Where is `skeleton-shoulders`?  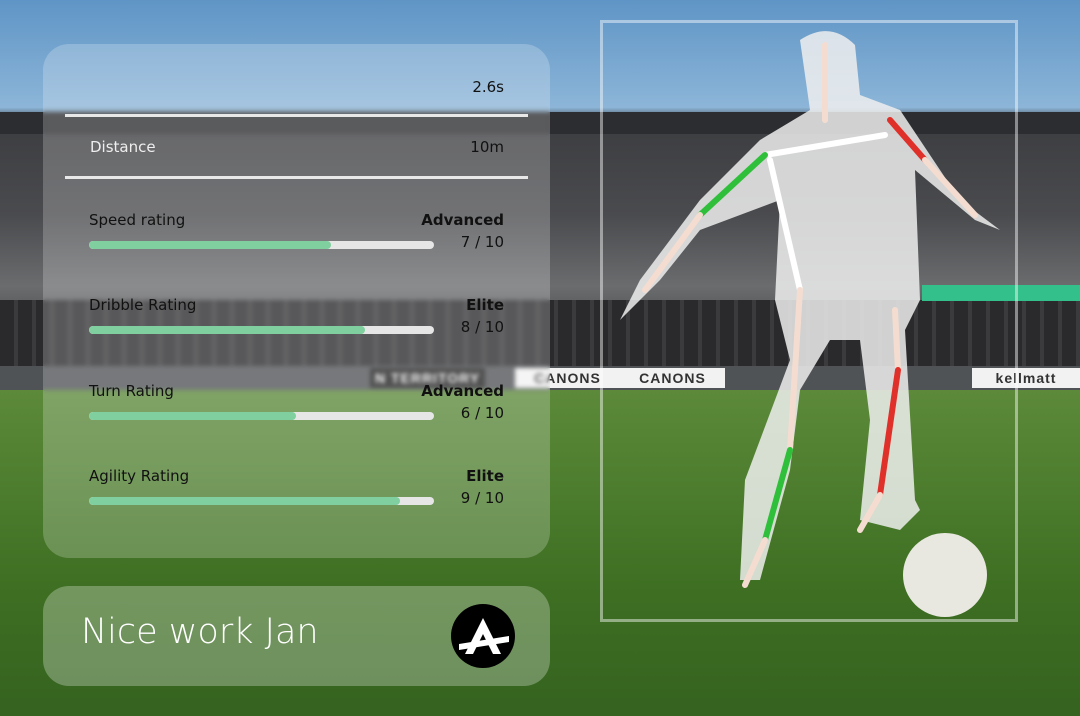
skeleton-shoulders is located at coordinates (825, 145).